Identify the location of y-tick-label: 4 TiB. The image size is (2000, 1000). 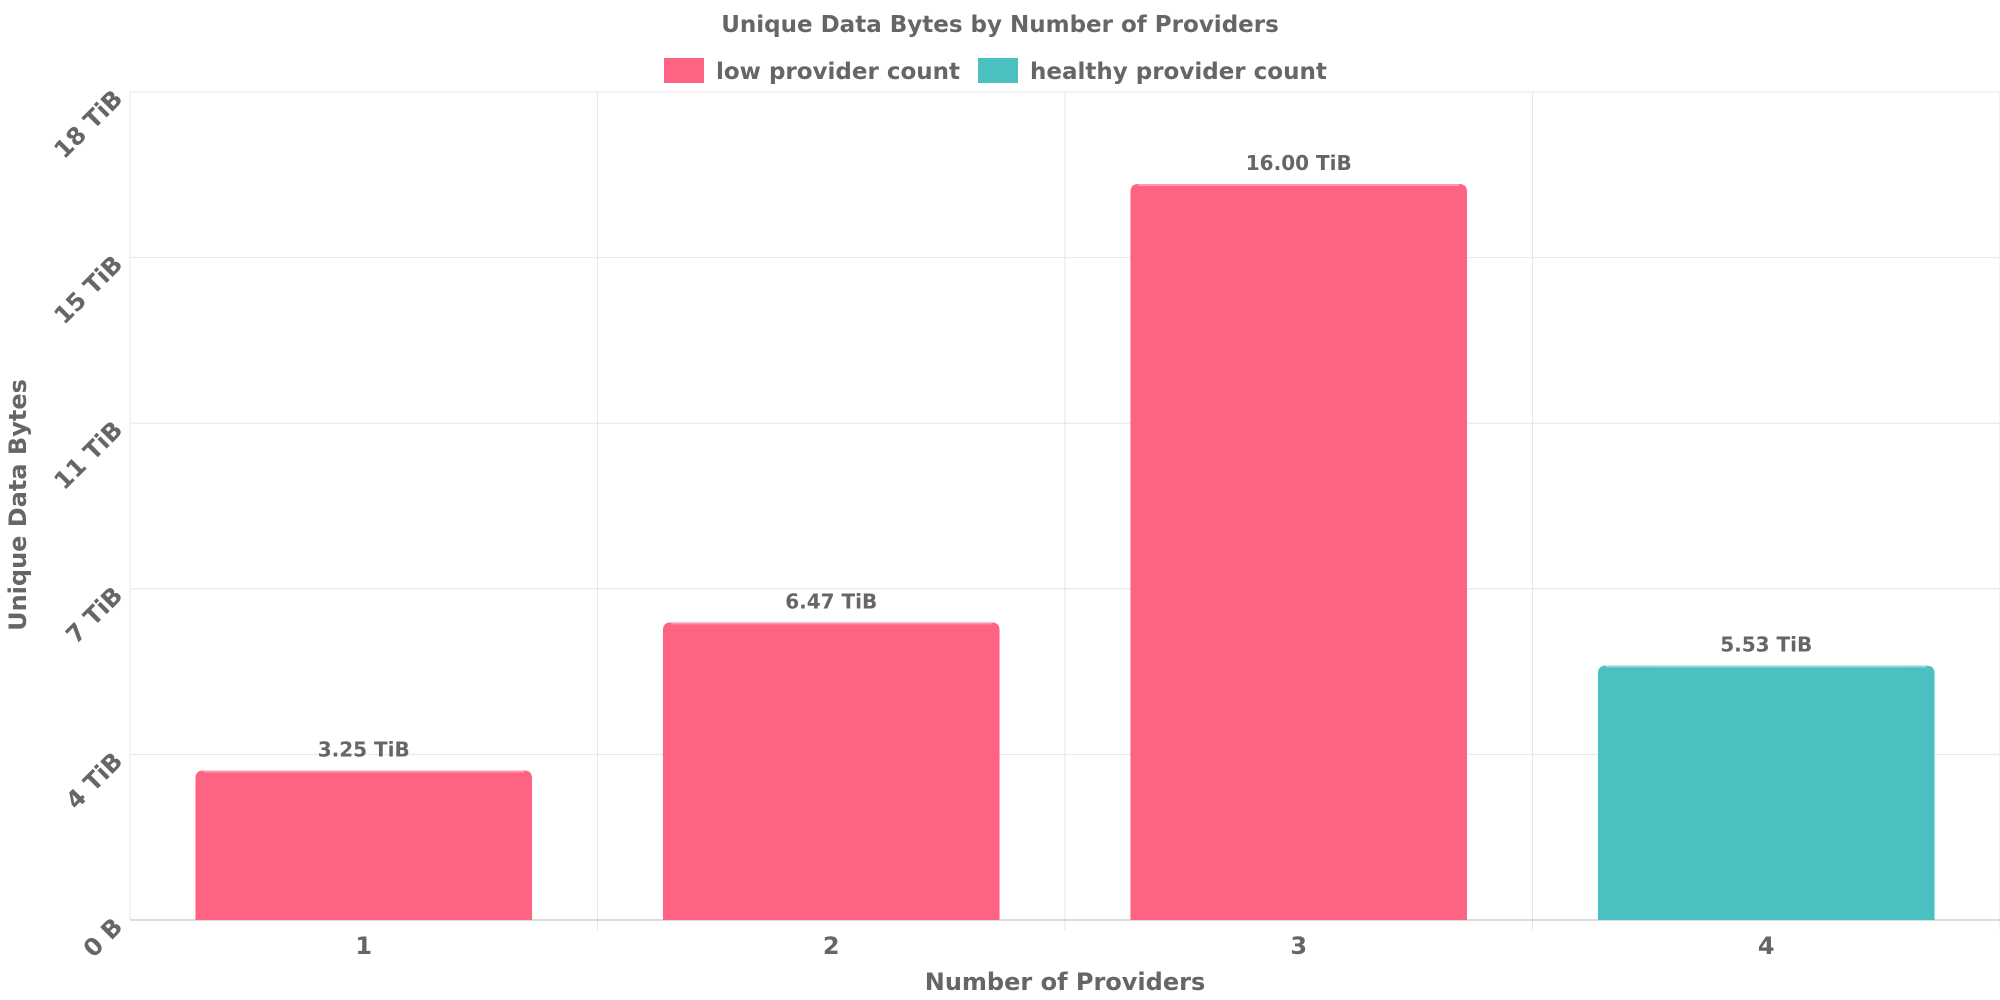
(94, 781).